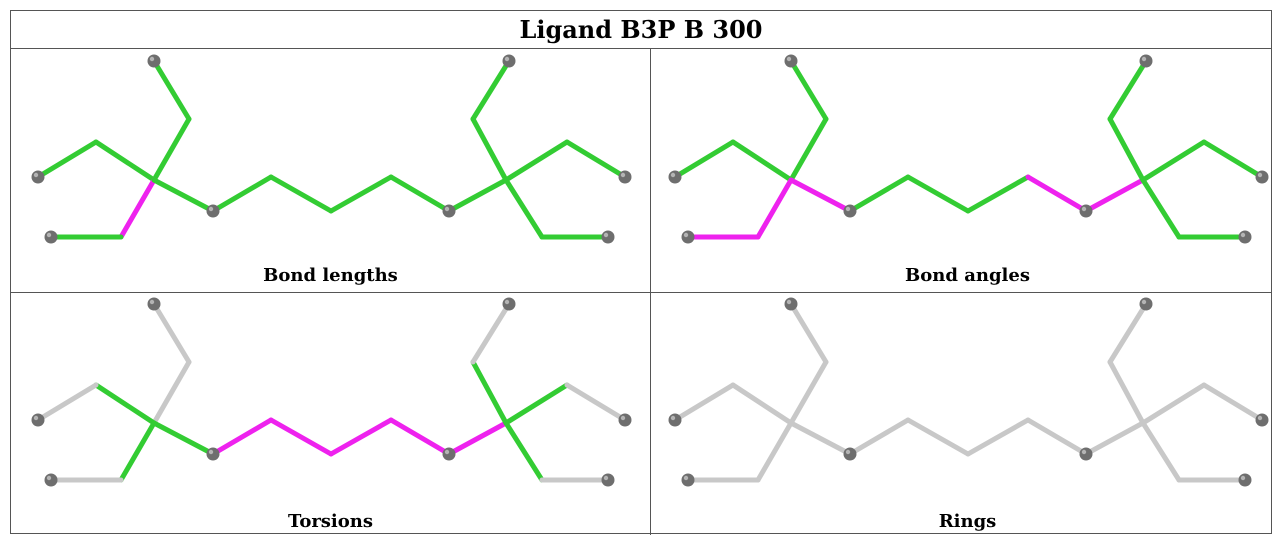 This screenshot has width=1276, height=536. I want to click on caption-bond-lengths: Bond lengths, so click(330, 275).